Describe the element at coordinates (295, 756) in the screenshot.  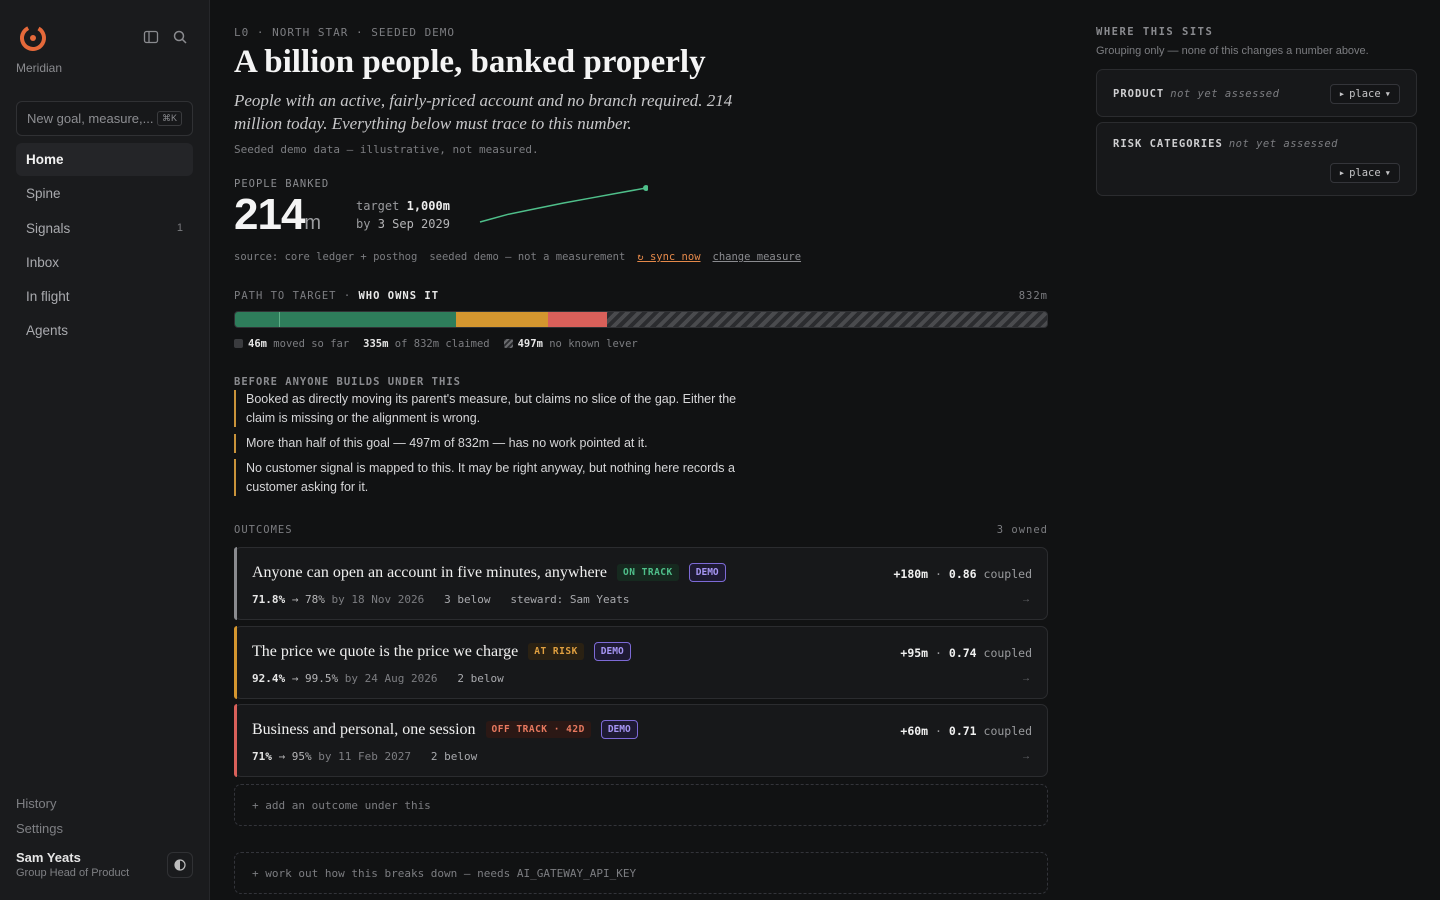
I see `outcome-target: → 95%` at that location.